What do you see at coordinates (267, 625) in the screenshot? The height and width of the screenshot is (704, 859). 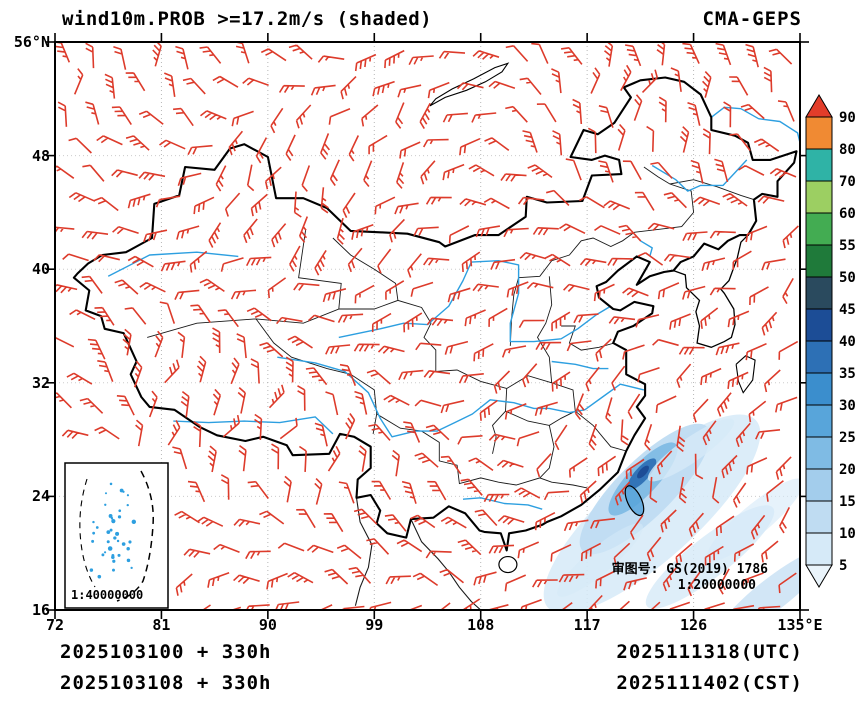 I see `x-axis-tick-label: 90` at bounding box center [267, 625].